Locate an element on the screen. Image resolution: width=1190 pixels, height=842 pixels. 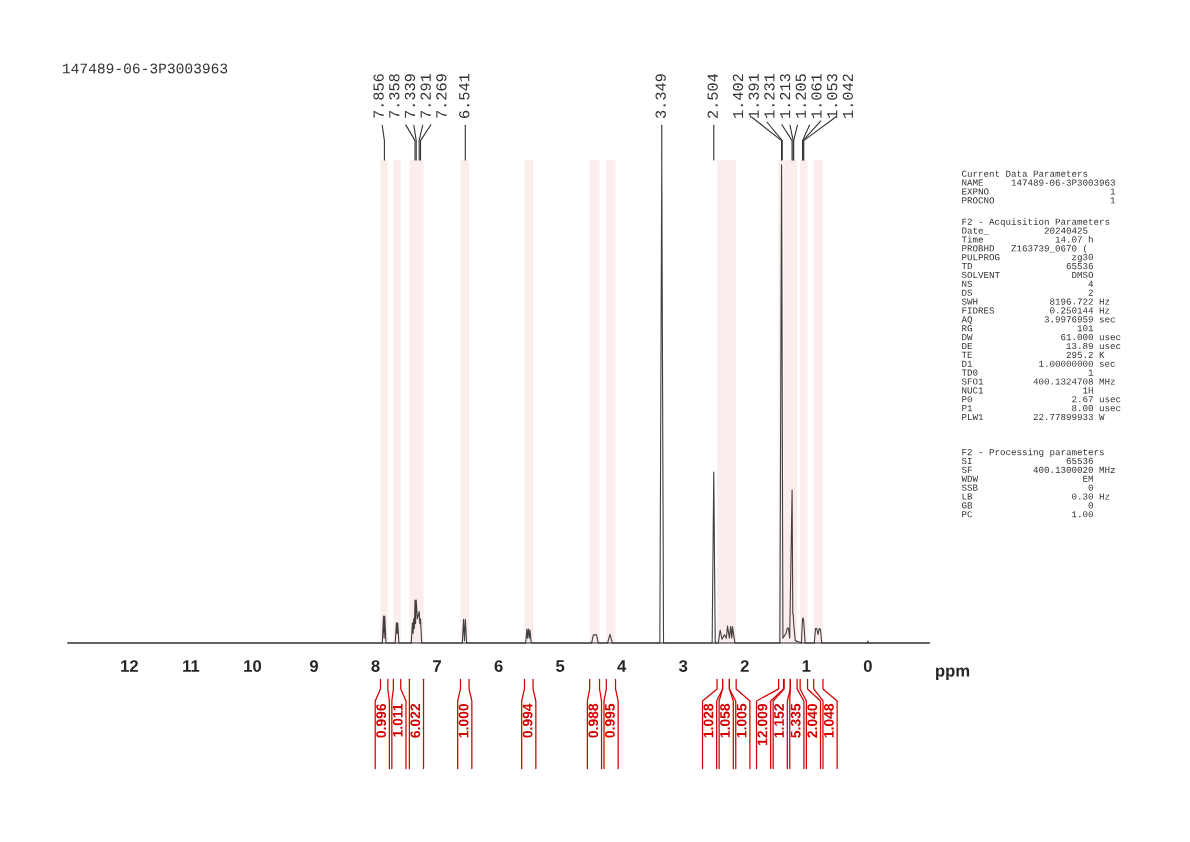
annotation: 1.231 is located at coordinates (769, 95).